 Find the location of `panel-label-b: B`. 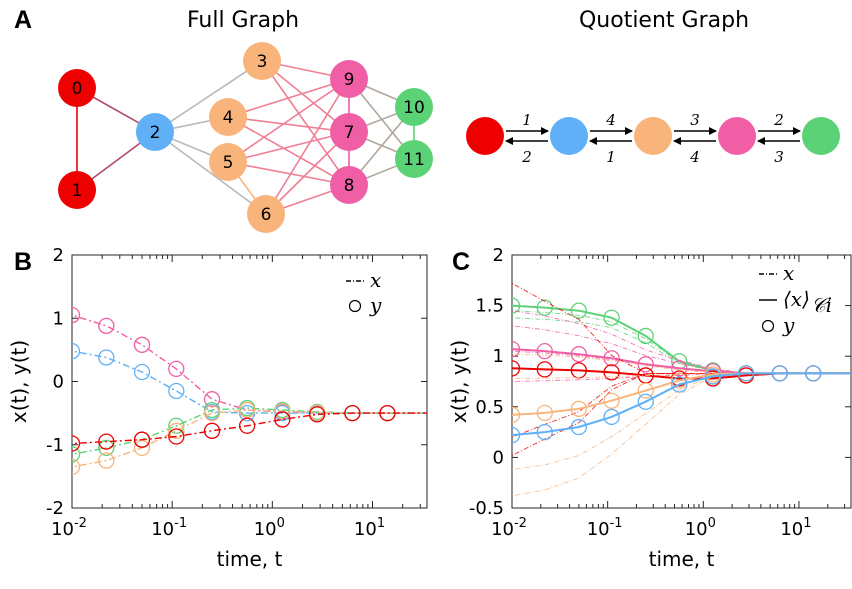

panel-label-b: B is located at coordinates (23, 262).